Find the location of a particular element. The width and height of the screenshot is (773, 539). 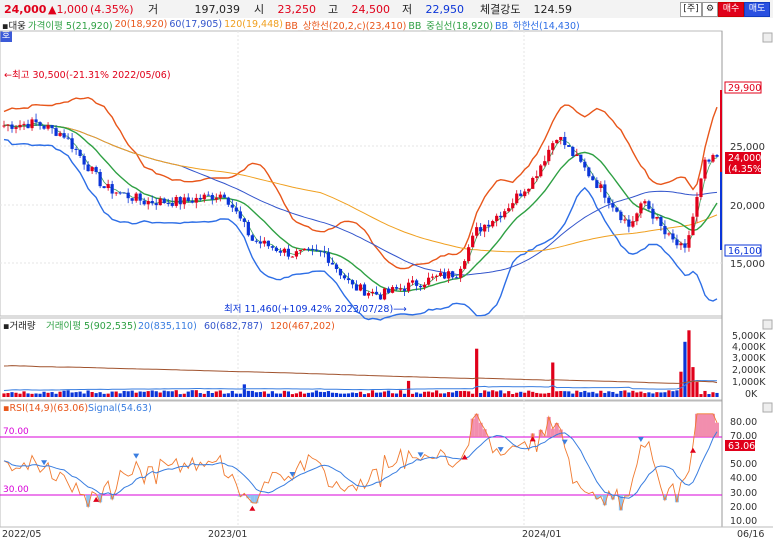

gear-icon: ⚙ is located at coordinates (710, 9).